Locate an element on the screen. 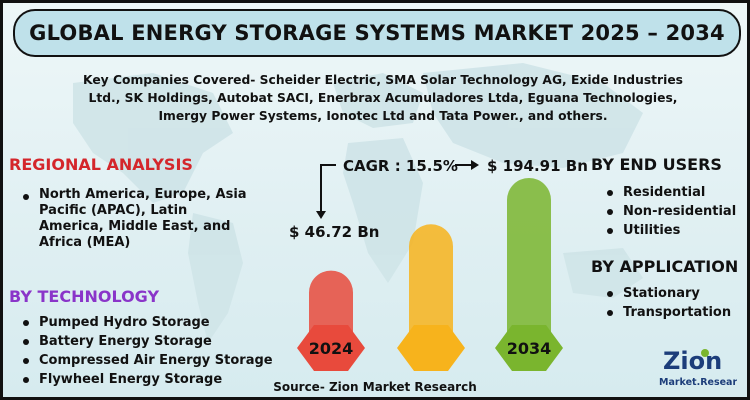 The image size is (750, 400). application-item: Transportation is located at coordinates (667, 312).